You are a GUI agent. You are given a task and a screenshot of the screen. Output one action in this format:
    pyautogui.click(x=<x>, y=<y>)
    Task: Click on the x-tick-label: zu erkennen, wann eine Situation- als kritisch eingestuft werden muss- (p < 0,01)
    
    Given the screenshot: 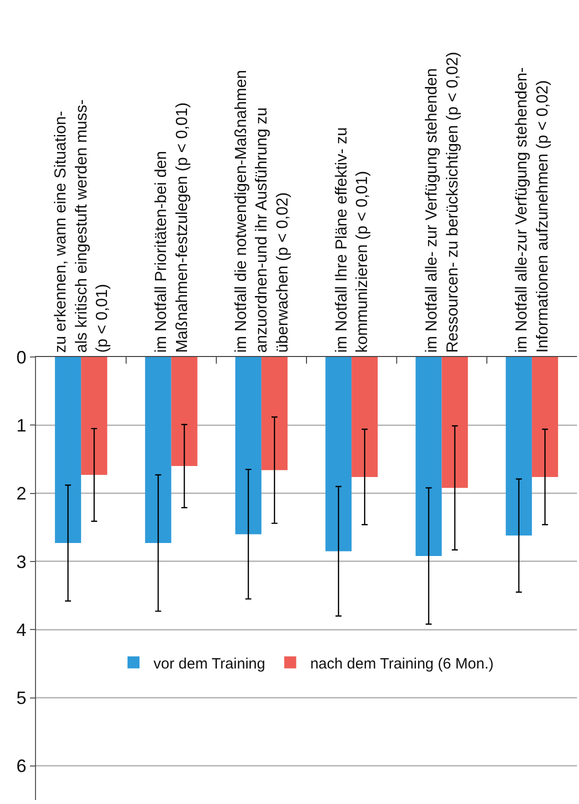 What is the action you would take?
    pyautogui.click(x=82, y=226)
    